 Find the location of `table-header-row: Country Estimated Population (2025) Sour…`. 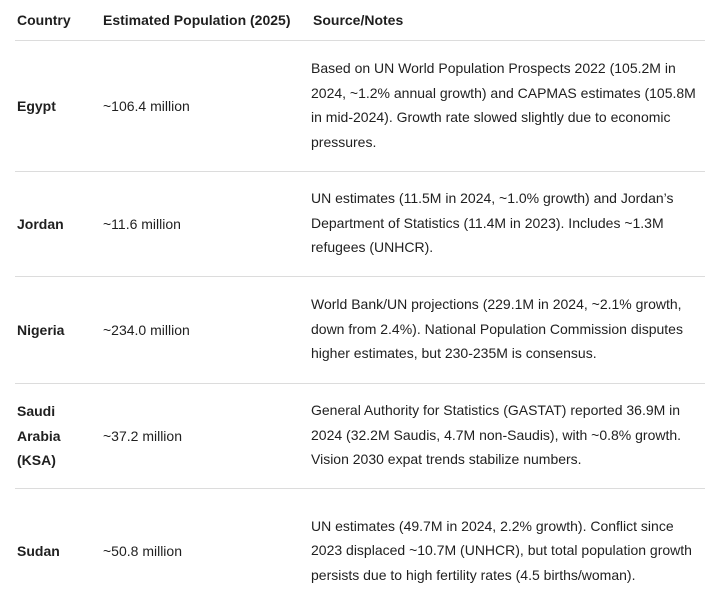

table-header-row: Country Estimated Population (2025) Sour… is located at coordinates (360, 20).